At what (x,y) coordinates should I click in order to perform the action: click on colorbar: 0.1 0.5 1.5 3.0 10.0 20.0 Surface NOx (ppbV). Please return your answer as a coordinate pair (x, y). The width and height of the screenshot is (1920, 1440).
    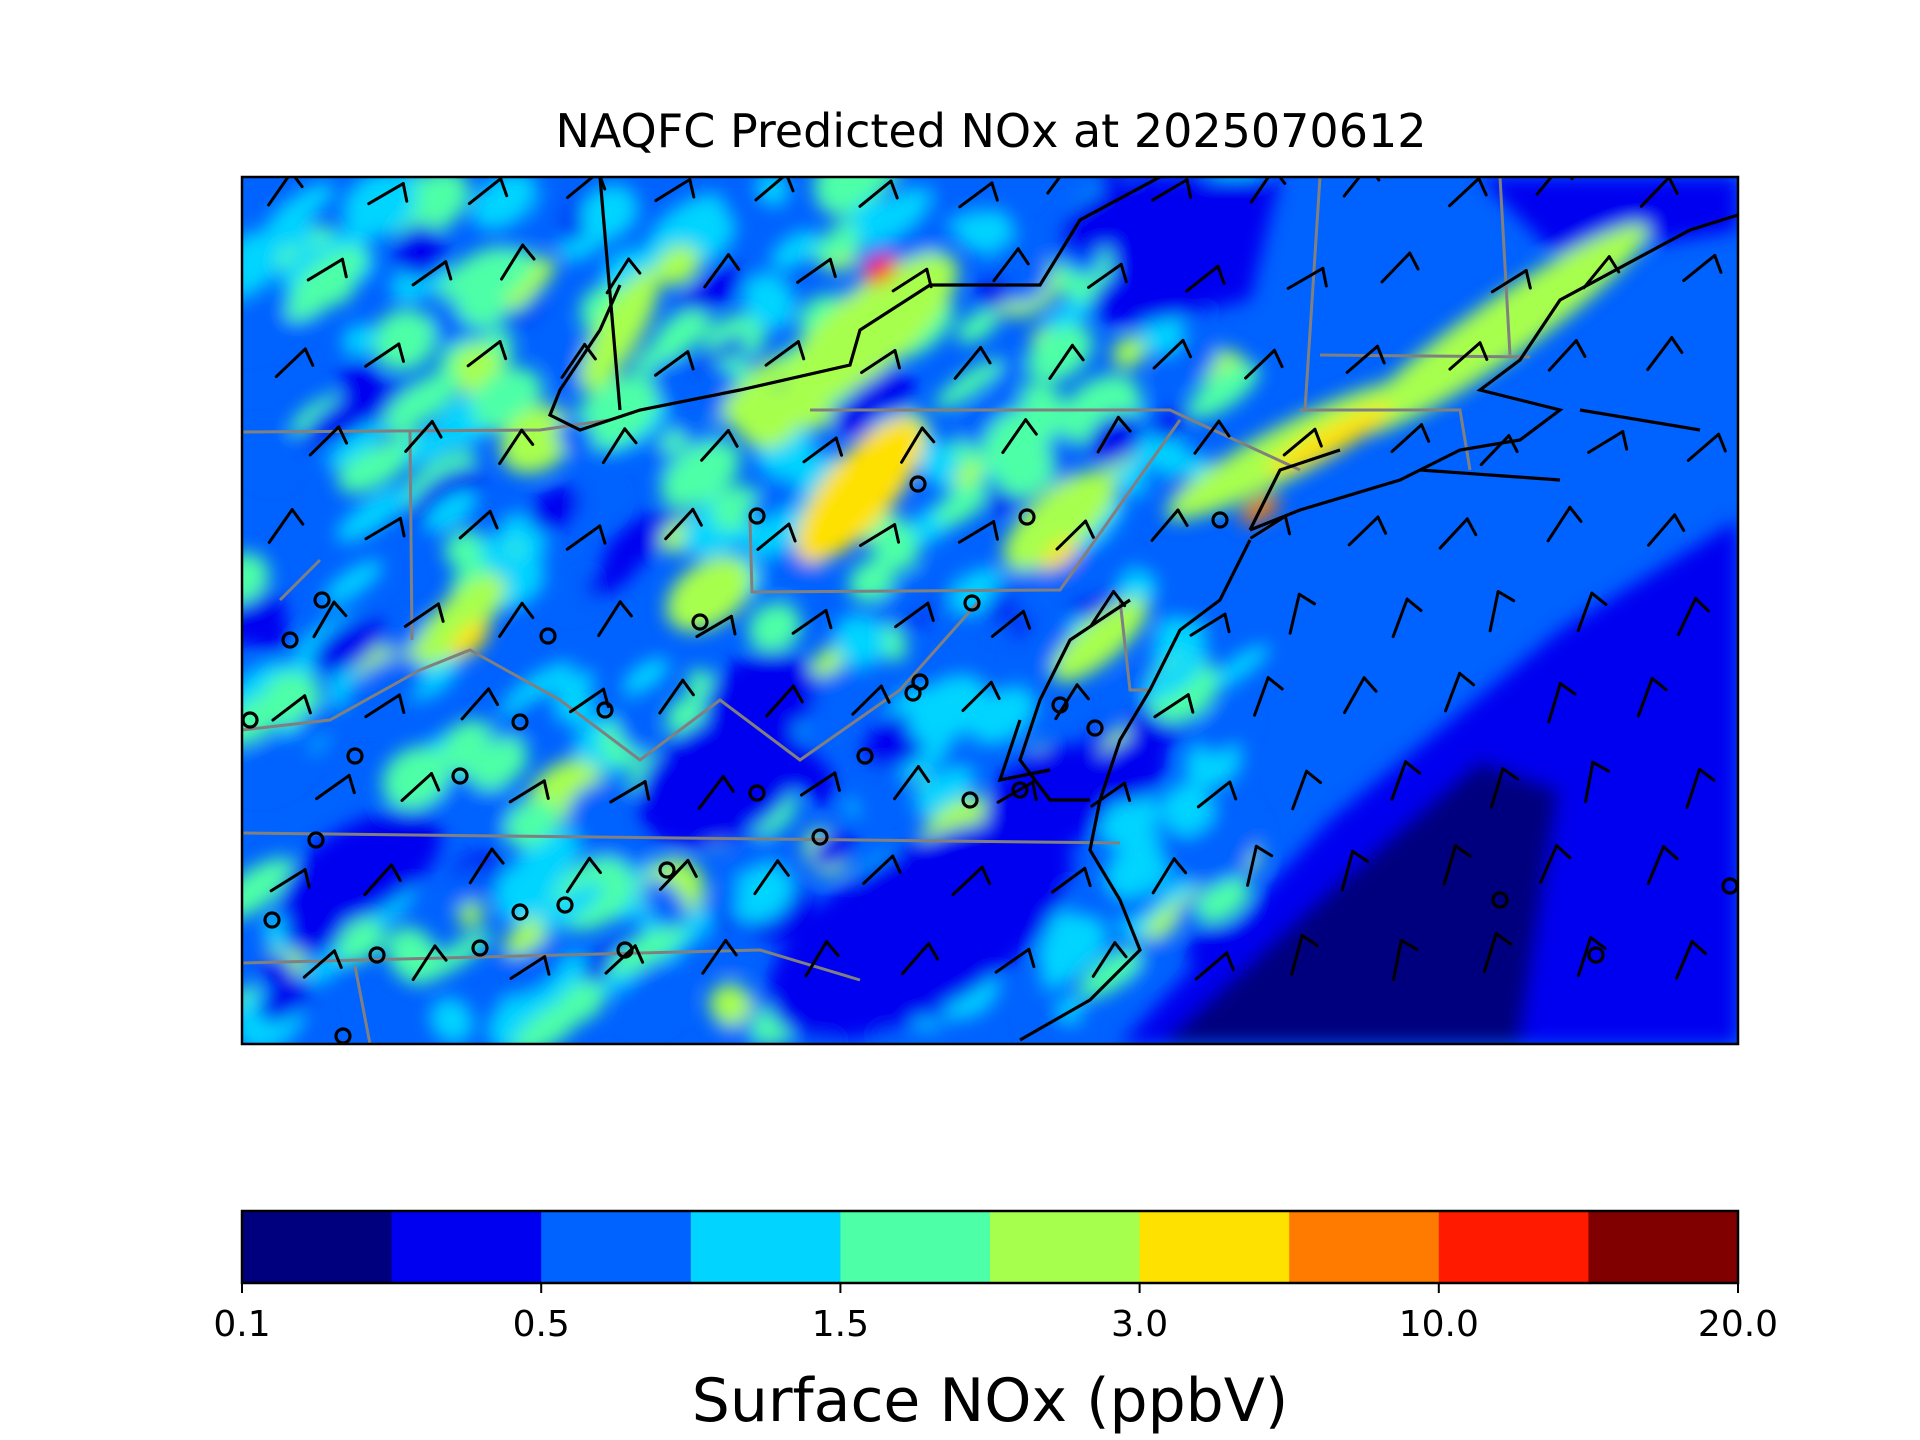
    Looking at the image, I should click on (995, 1322).